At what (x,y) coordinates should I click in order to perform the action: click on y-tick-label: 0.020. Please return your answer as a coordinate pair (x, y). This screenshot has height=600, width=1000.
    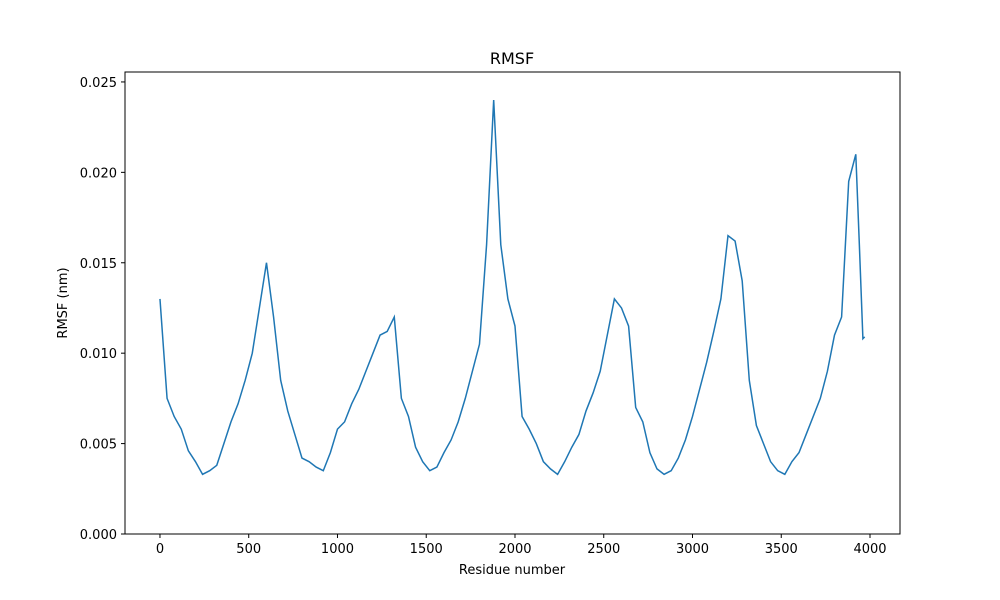
    Looking at the image, I should click on (98, 173).